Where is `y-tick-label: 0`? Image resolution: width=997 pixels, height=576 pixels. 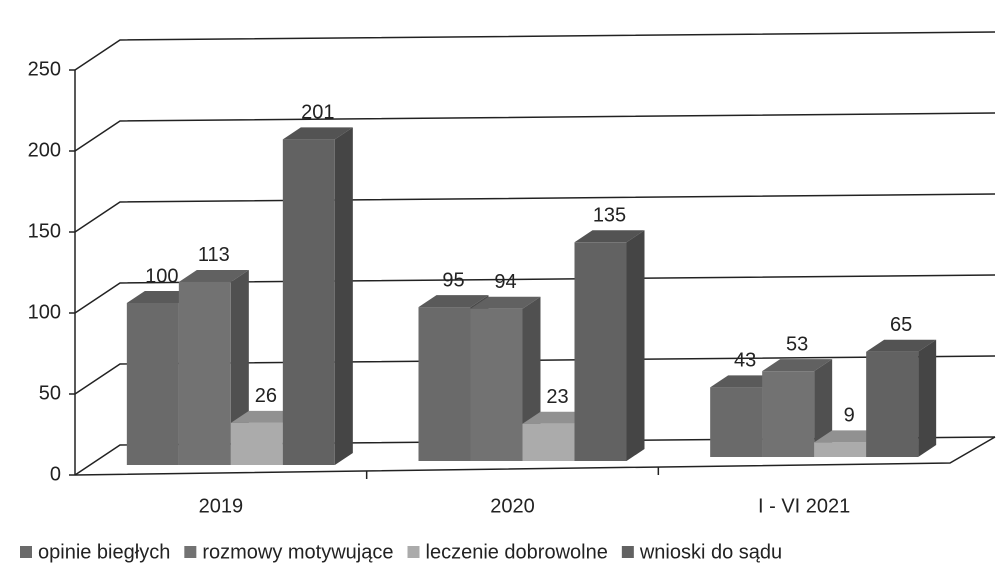 y-tick-label: 0 is located at coordinates (55, 474).